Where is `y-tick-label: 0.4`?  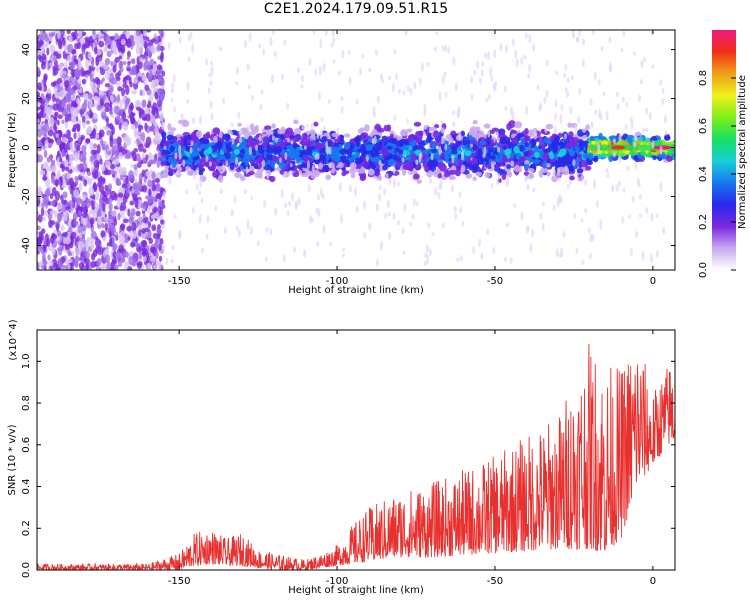
y-tick-label: 0.4 is located at coordinates (26, 487).